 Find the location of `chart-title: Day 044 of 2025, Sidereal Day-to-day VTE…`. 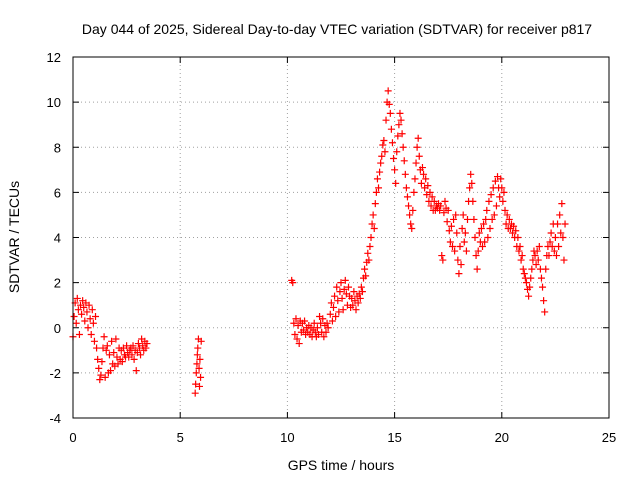

chart-title: Day 044 of 2025, Sidereal Day-to-day VTE… is located at coordinates (337, 29).